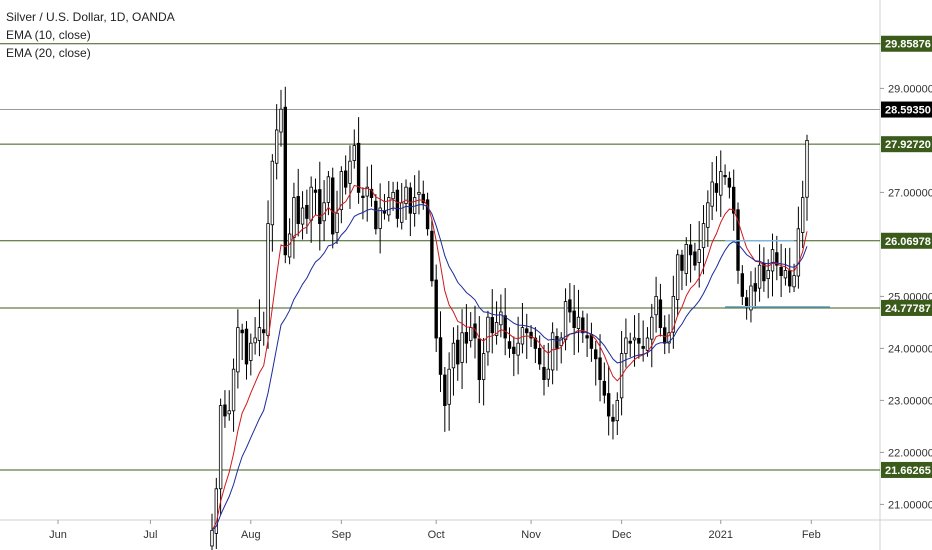 This screenshot has width=932, height=550. What do you see at coordinates (811, 535) in the screenshot?
I see `x-tick-label: Feb` at bounding box center [811, 535].